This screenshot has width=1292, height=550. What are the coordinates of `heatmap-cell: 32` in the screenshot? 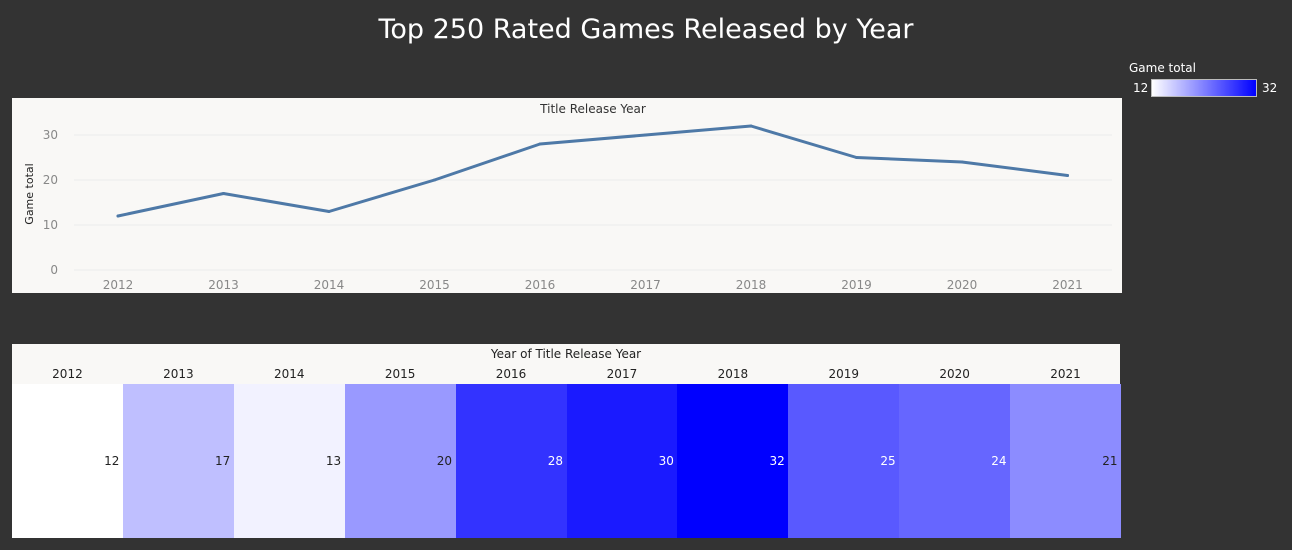 It's located at (733, 461).